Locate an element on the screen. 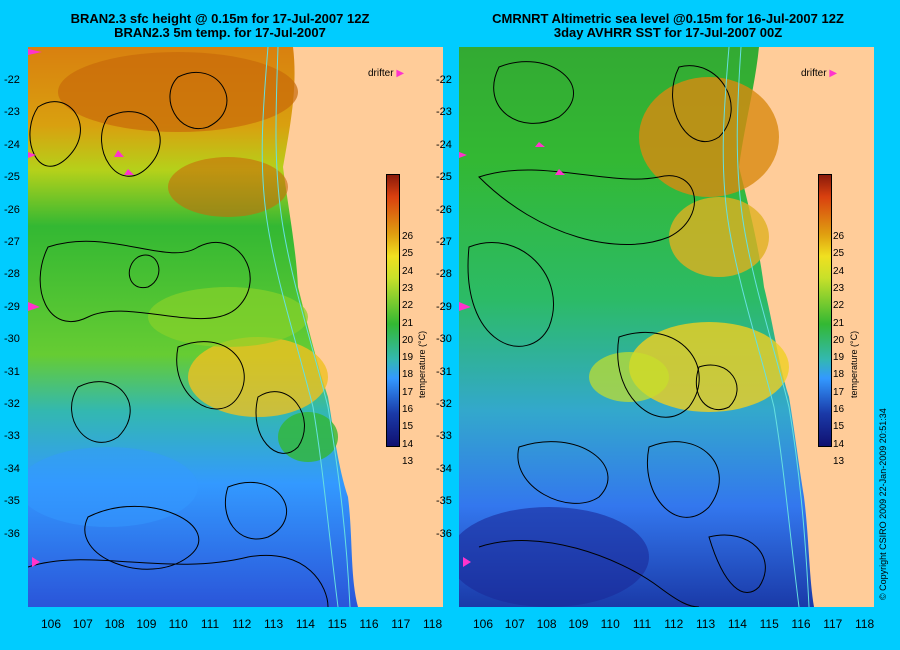 The image size is (900, 650). left-drifter-label: drifter is located at coordinates (381, 73).